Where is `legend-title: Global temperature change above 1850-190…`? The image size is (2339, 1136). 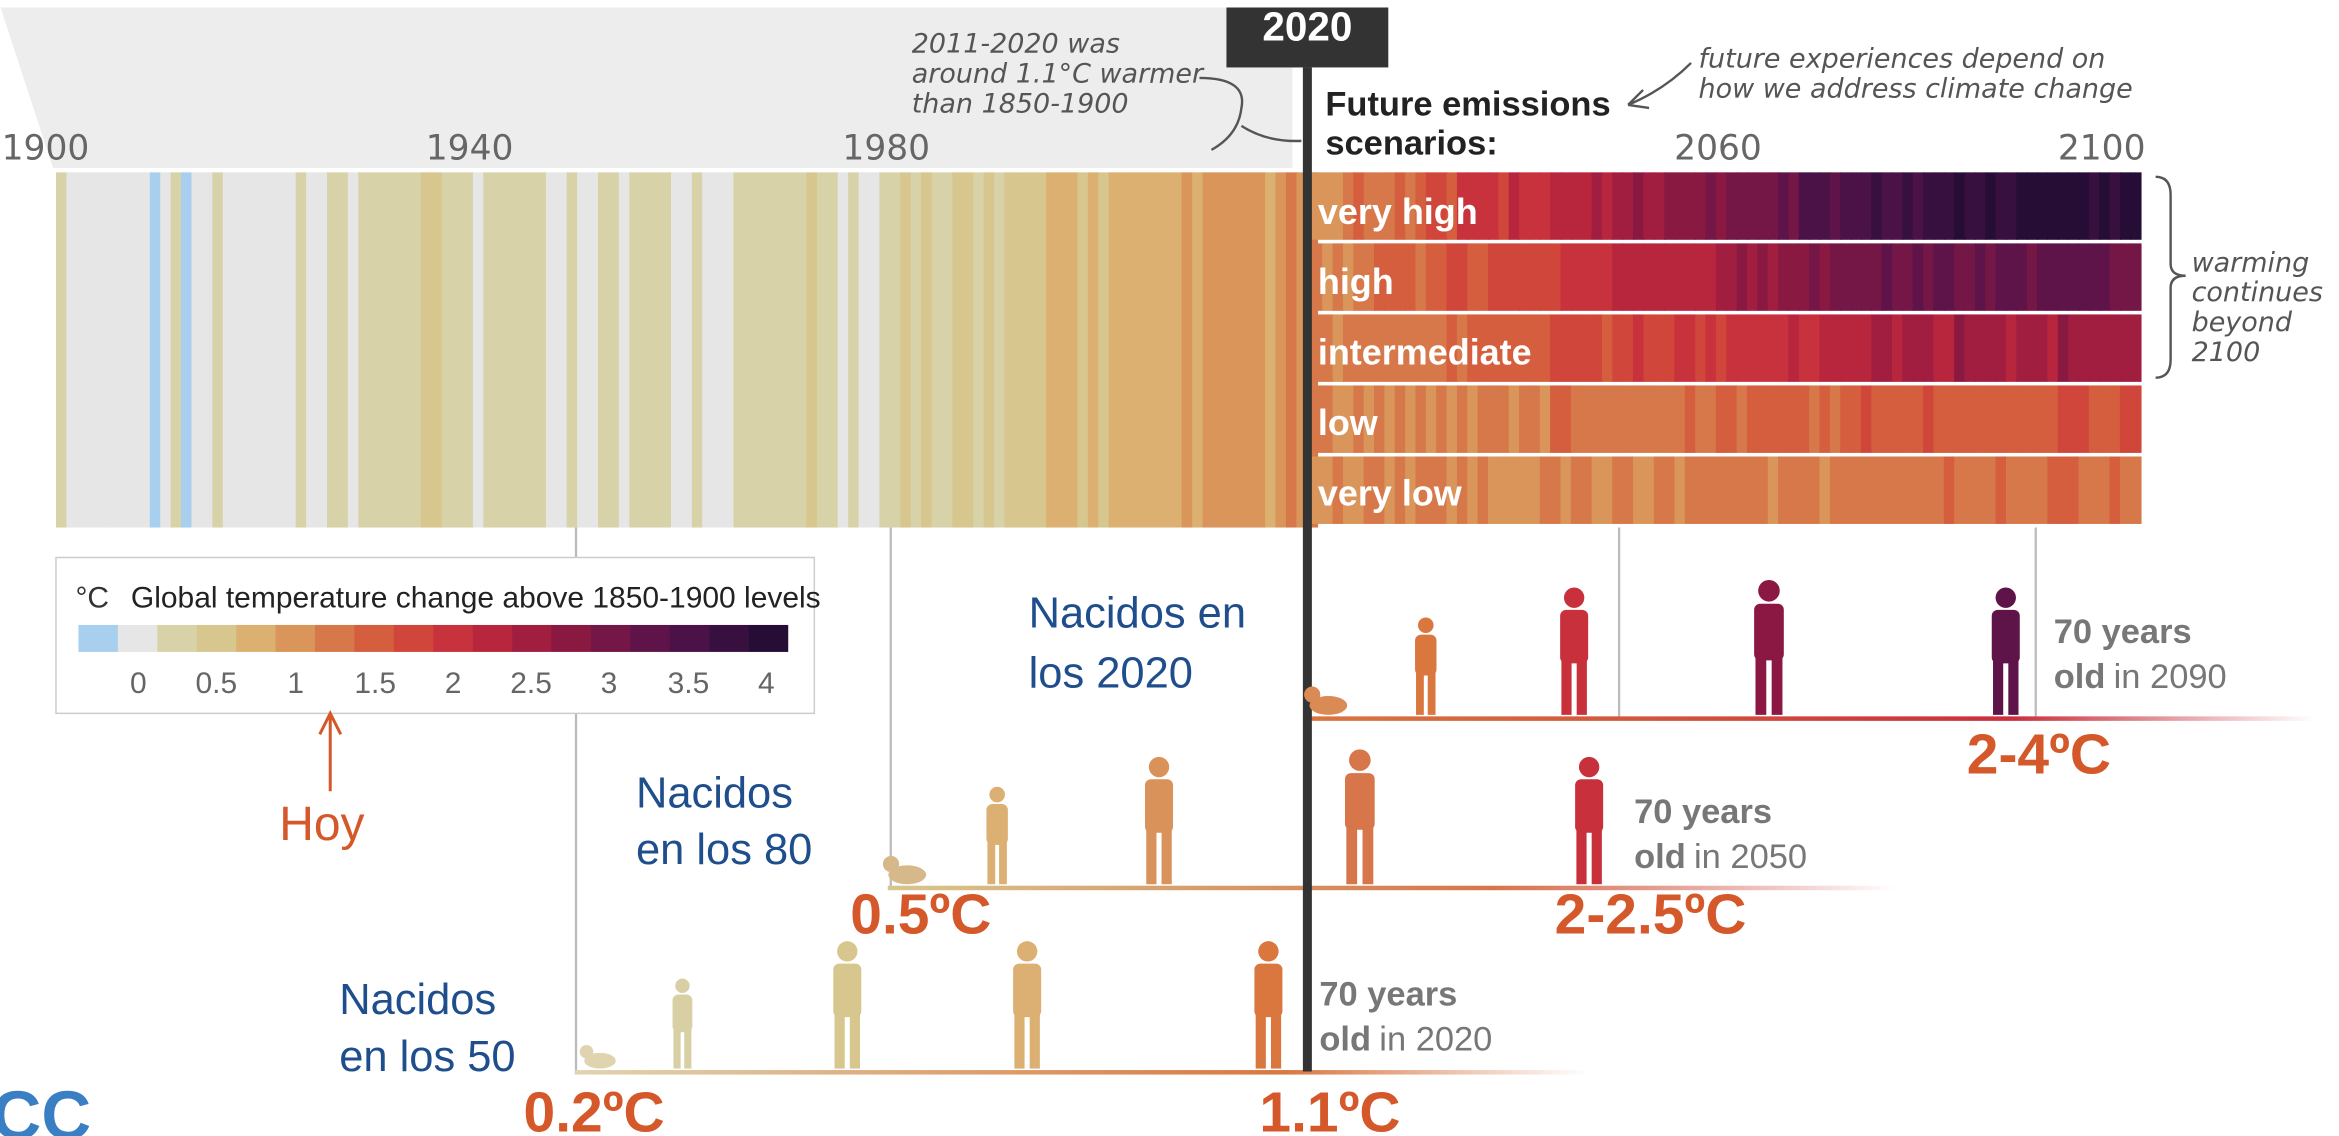 legend-title: Global temperature change above 1850-190… is located at coordinates (476, 597).